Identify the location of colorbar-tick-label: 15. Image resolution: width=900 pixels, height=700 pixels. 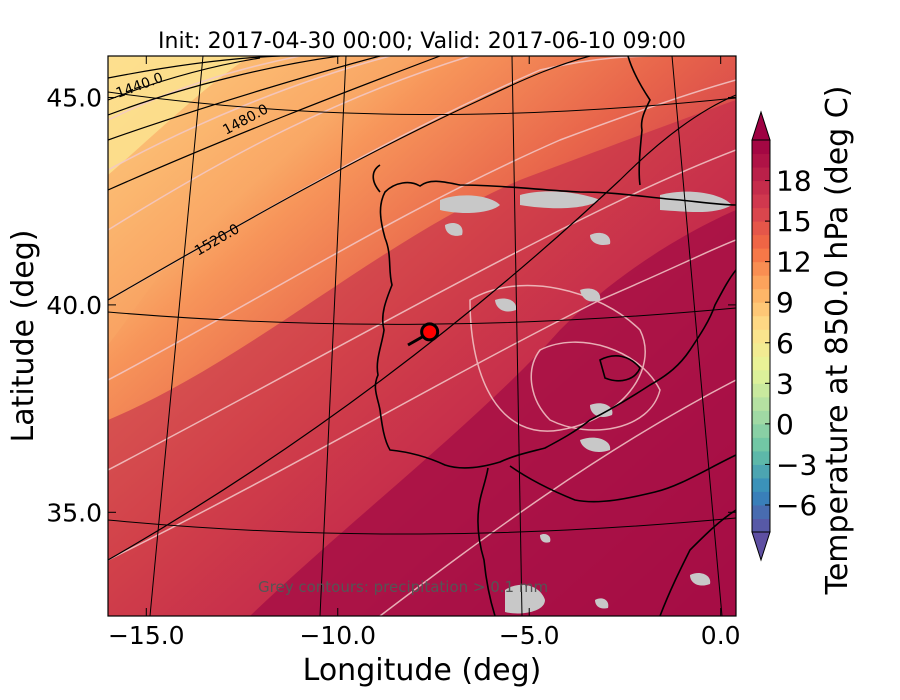
(794, 221).